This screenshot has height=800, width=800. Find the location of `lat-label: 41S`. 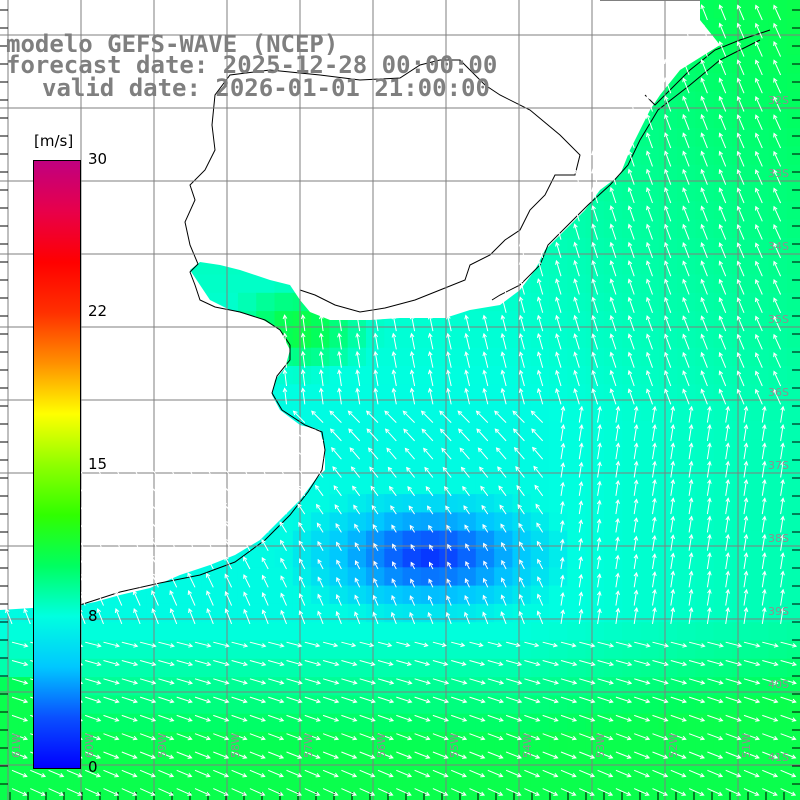

lat-label: 41S is located at coordinates (778, 757).